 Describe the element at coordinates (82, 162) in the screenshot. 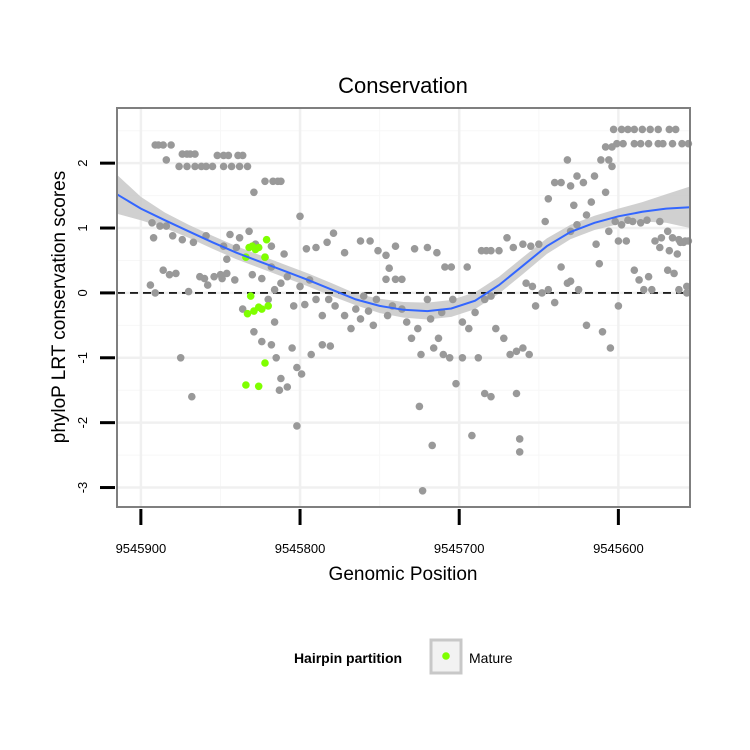

I see `y-tick-label: 2` at that location.